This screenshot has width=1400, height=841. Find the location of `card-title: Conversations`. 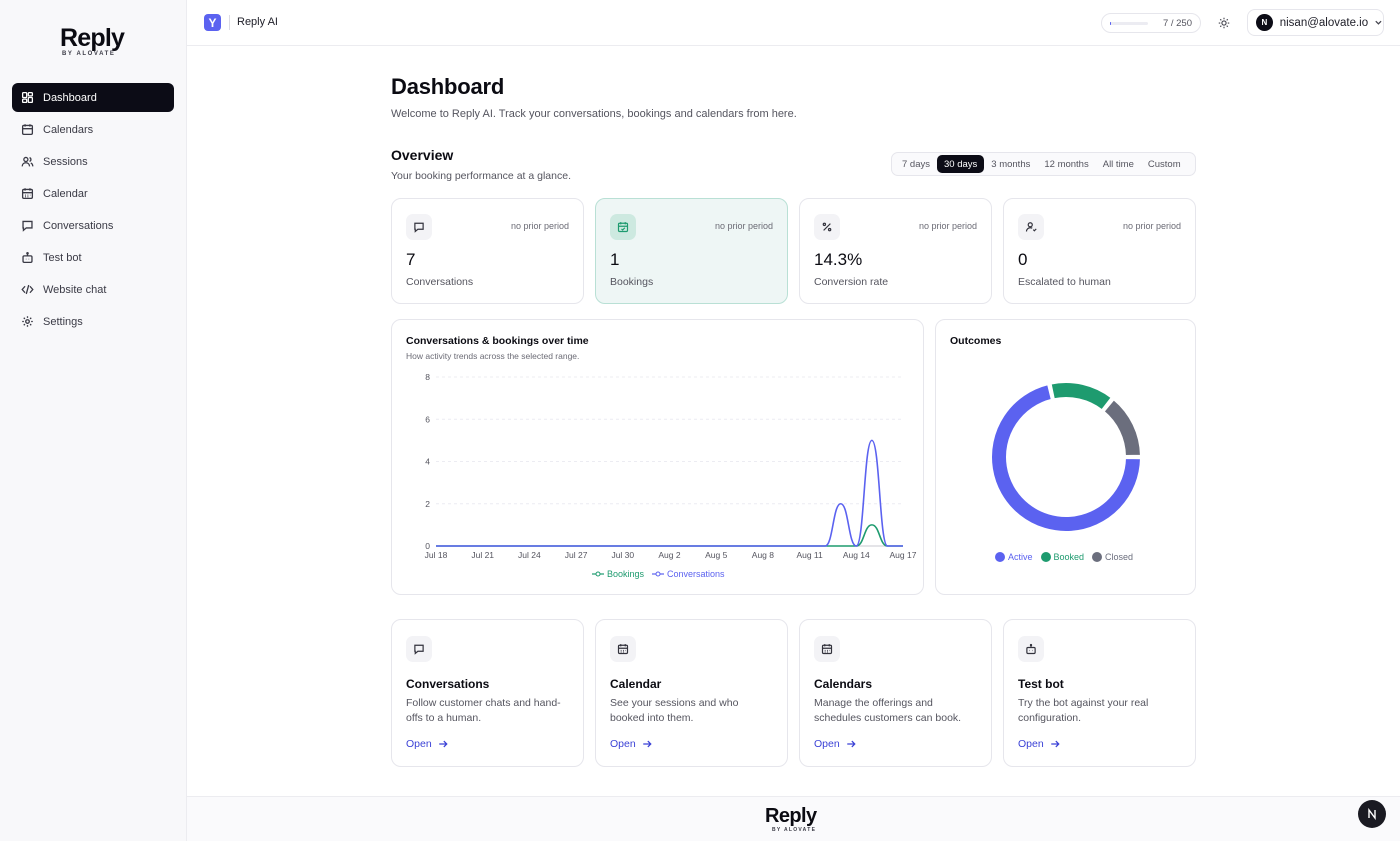

card-title: Conversations is located at coordinates (448, 684).